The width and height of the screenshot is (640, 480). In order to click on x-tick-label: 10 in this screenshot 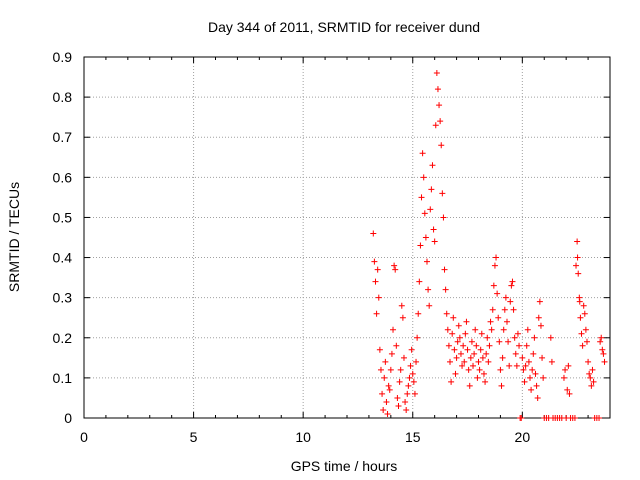, I will do `click(303, 437)`.